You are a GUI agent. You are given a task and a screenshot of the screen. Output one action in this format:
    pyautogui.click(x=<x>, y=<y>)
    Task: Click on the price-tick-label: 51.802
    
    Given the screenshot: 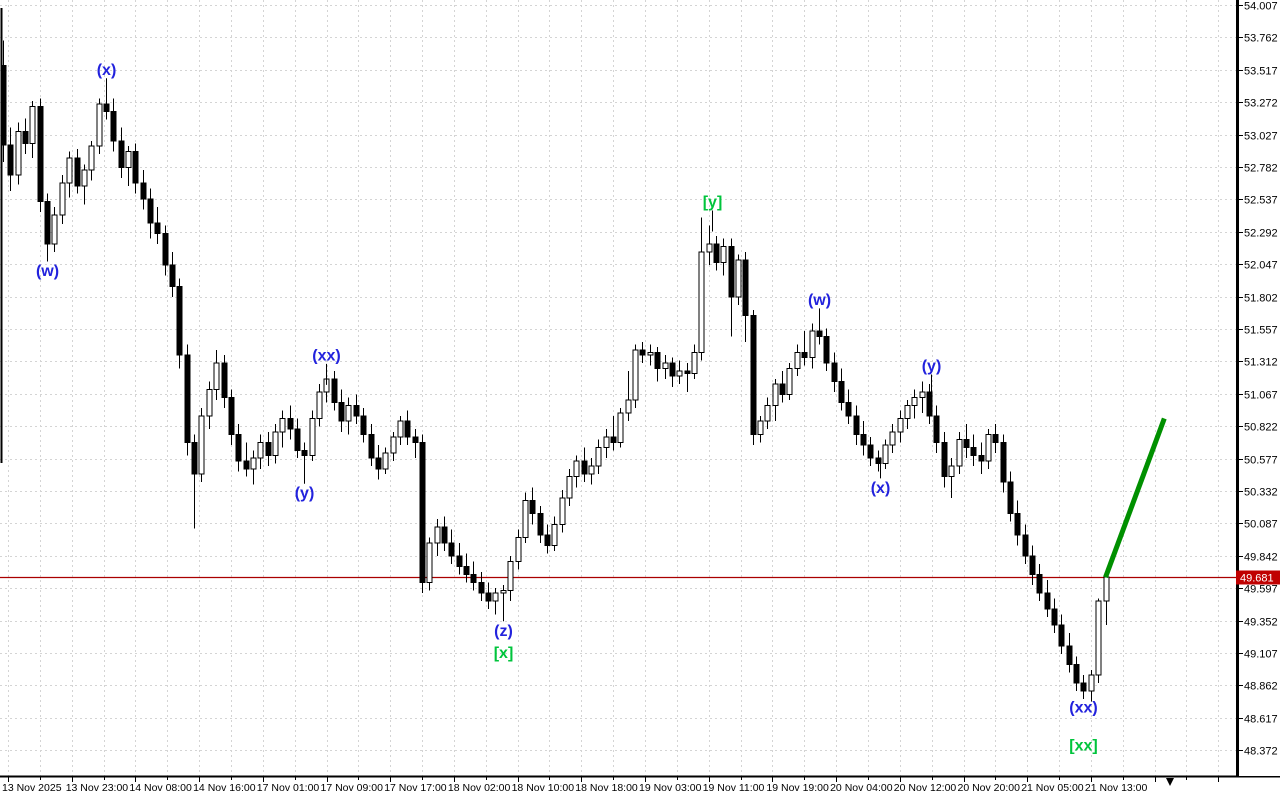 What is the action you would take?
    pyautogui.click(x=1261, y=299)
    